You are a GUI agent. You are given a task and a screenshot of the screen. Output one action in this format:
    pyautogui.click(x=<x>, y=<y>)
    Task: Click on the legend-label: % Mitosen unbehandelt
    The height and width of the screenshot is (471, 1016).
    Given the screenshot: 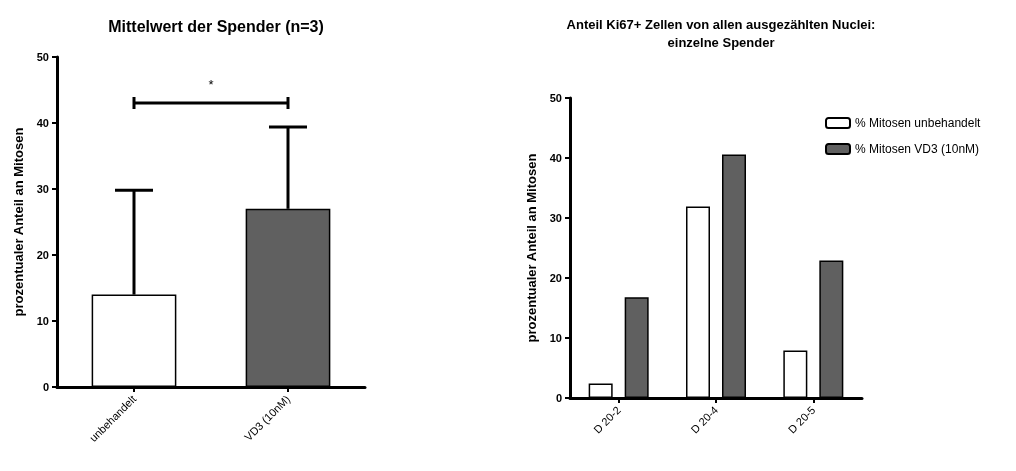 What is the action you would take?
    pyautogui.click(x=918, y=123)
    